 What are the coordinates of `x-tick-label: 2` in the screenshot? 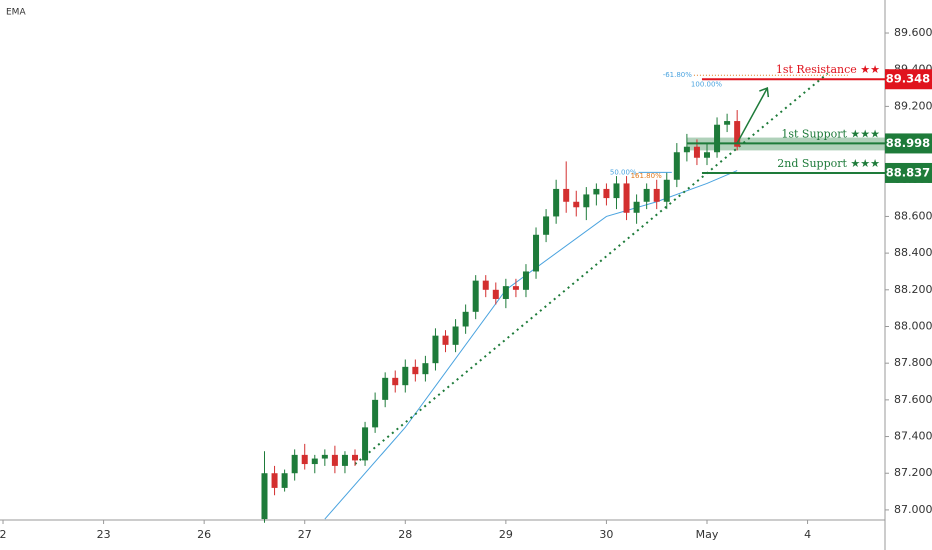 It's located at (3, 534).